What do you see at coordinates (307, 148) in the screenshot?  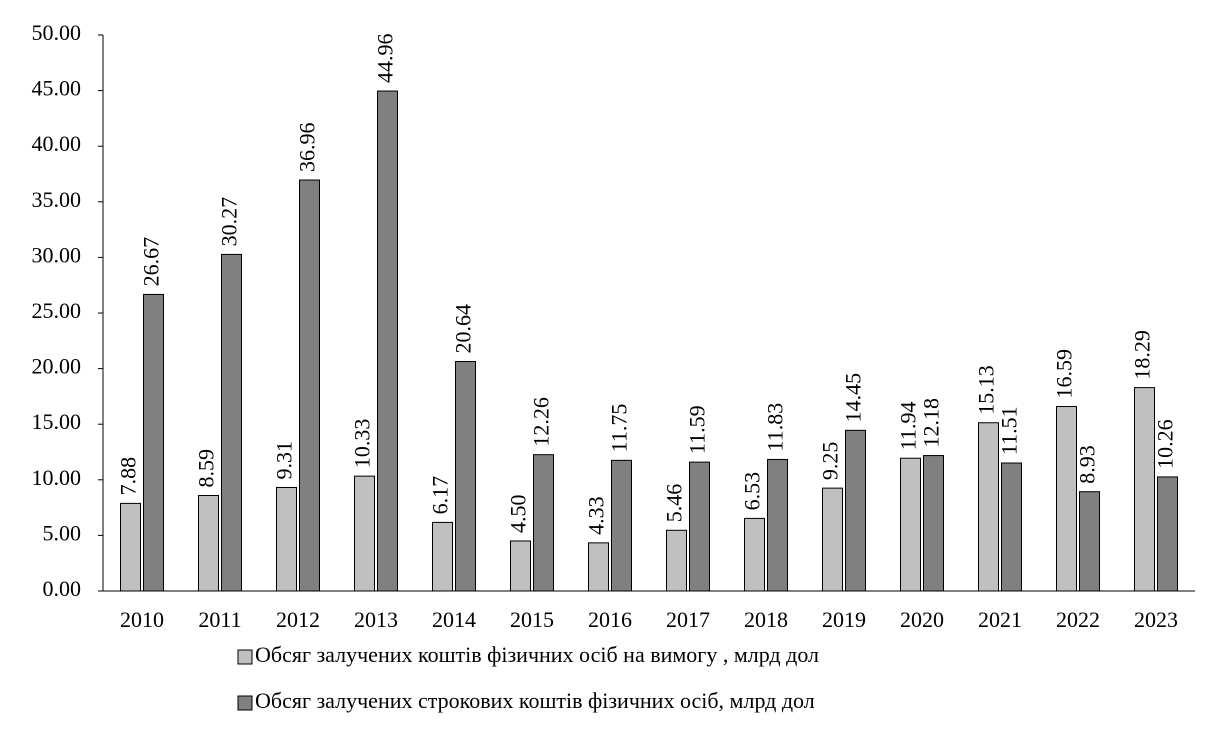 I see `data-label: 36.96` at bounding box center [307, 148].